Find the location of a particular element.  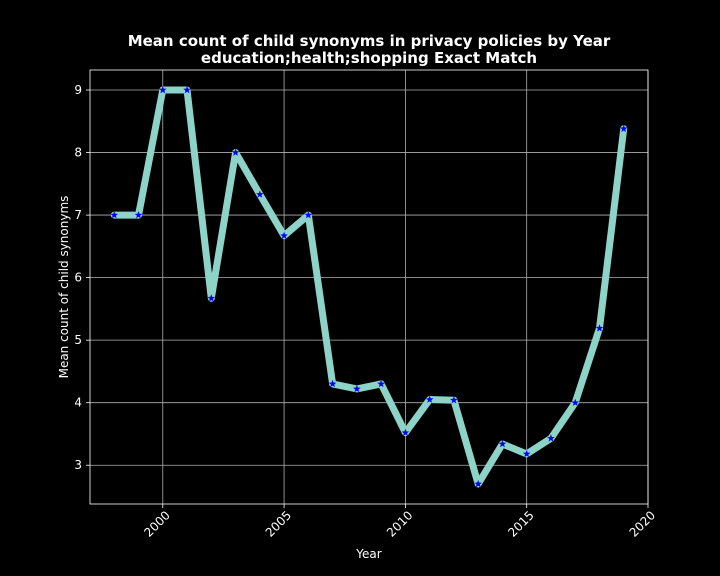

y-tick-label: 7 is located at coordinates (78, 215).